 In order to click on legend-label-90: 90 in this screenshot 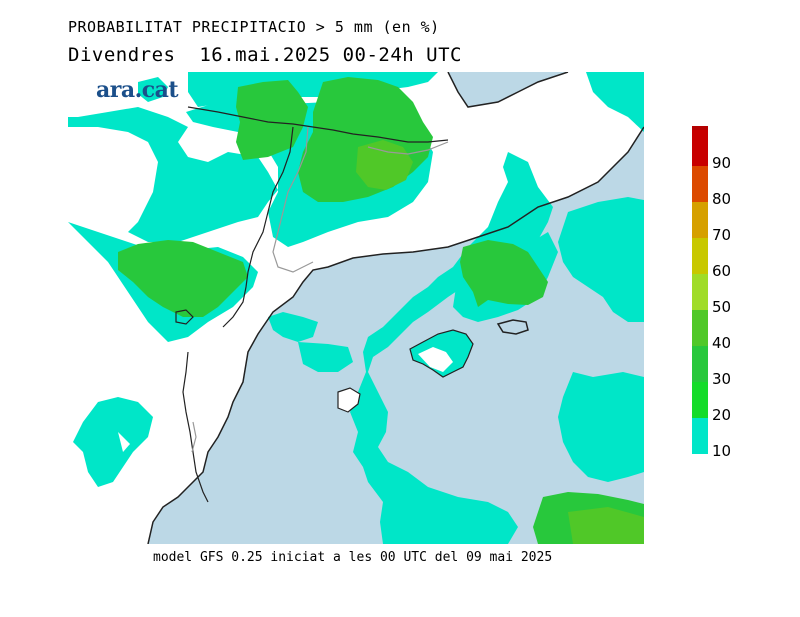, I will do `click(722, 163)`.